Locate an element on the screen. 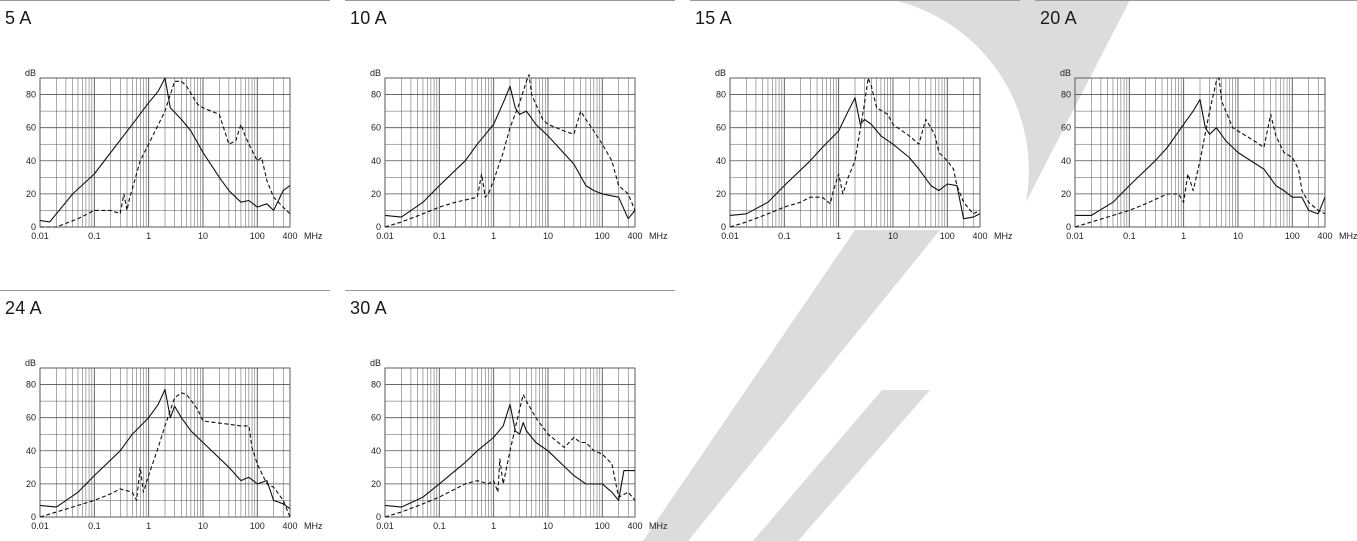  chart-panel-10a: 10 A 0 20 40 60 80 dB 0.01 0.1 1 10 100 400 MHz is located at coordinates (510, 125).